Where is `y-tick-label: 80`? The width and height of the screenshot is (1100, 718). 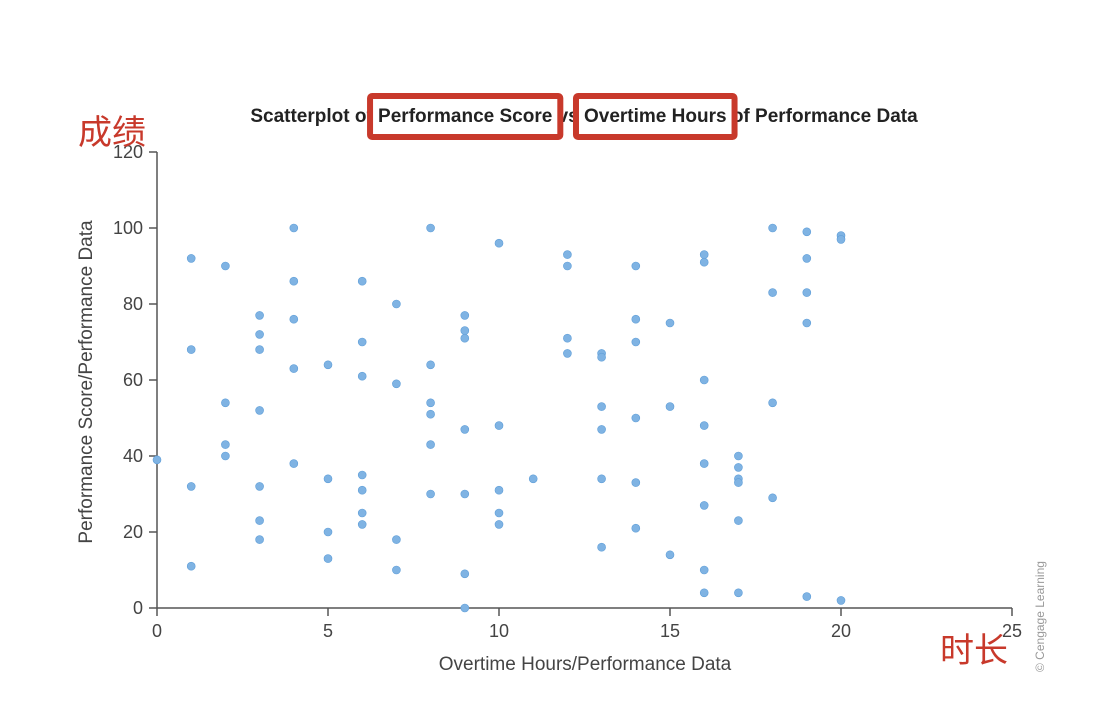 y-tick-label: 80 is located at coordinates (133, 304).